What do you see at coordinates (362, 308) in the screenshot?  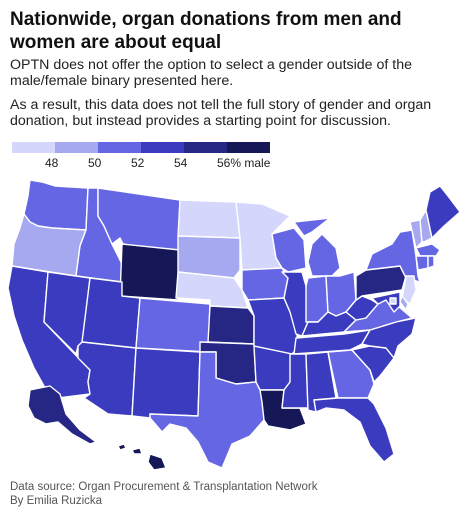 I see `state-wv` at bounding box center [362, 308].